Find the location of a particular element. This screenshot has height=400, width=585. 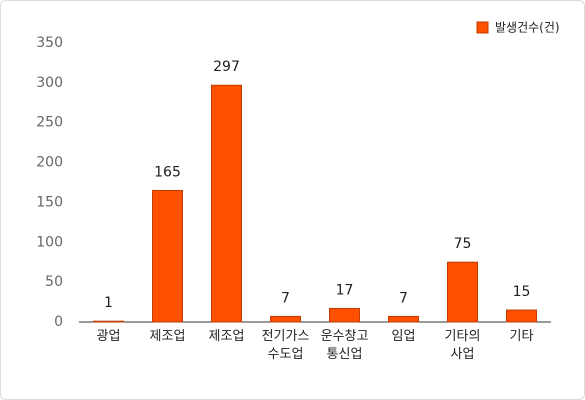

x-tick-label: 기타의 사업 is located at coordinates (462, 345).